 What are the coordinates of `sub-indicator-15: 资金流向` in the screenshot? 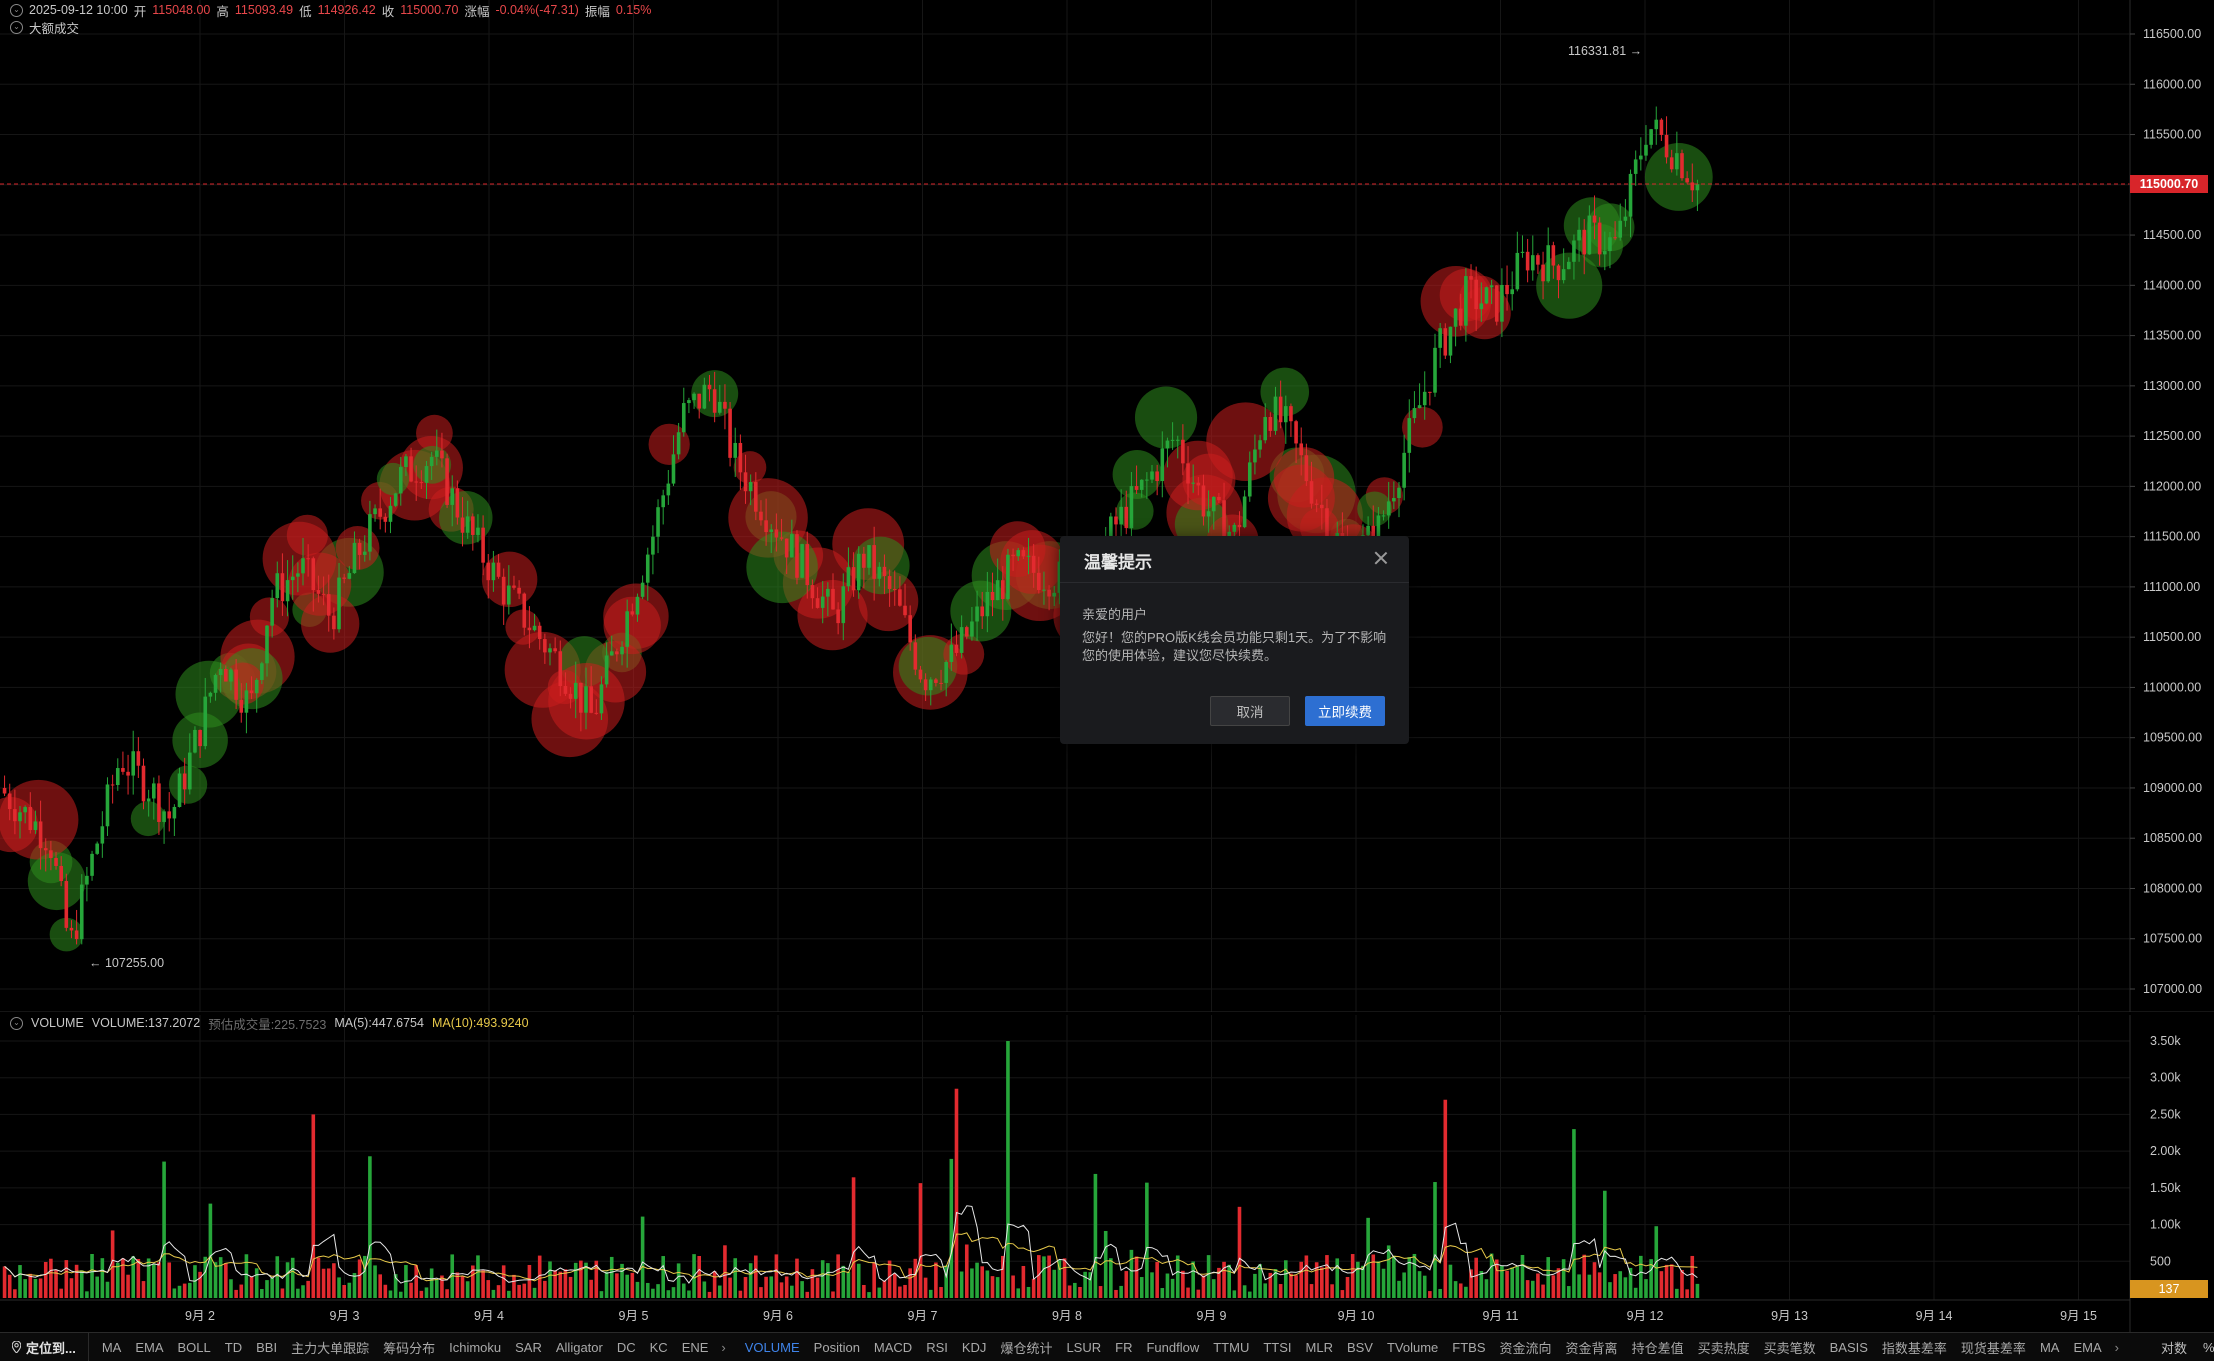 It's located at (1525, 1348).